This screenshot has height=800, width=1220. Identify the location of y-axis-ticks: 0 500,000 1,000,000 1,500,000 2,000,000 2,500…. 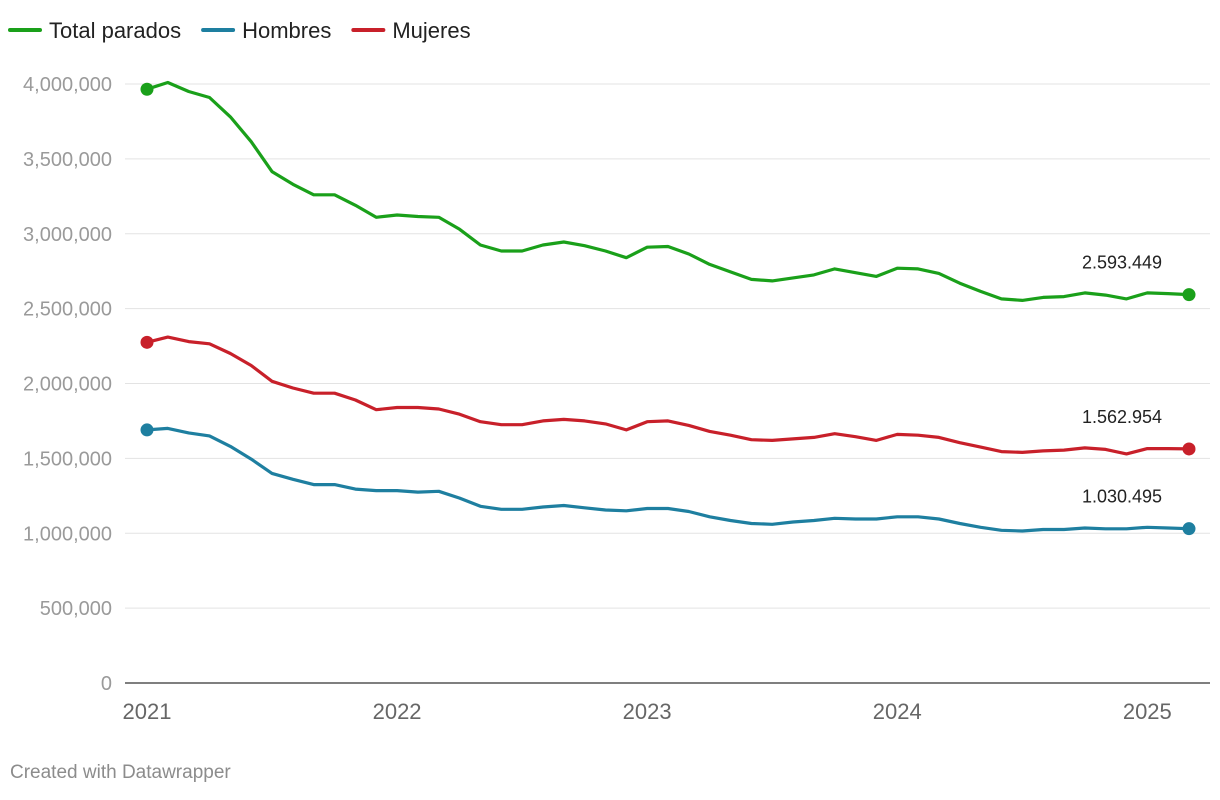
(67, 384).